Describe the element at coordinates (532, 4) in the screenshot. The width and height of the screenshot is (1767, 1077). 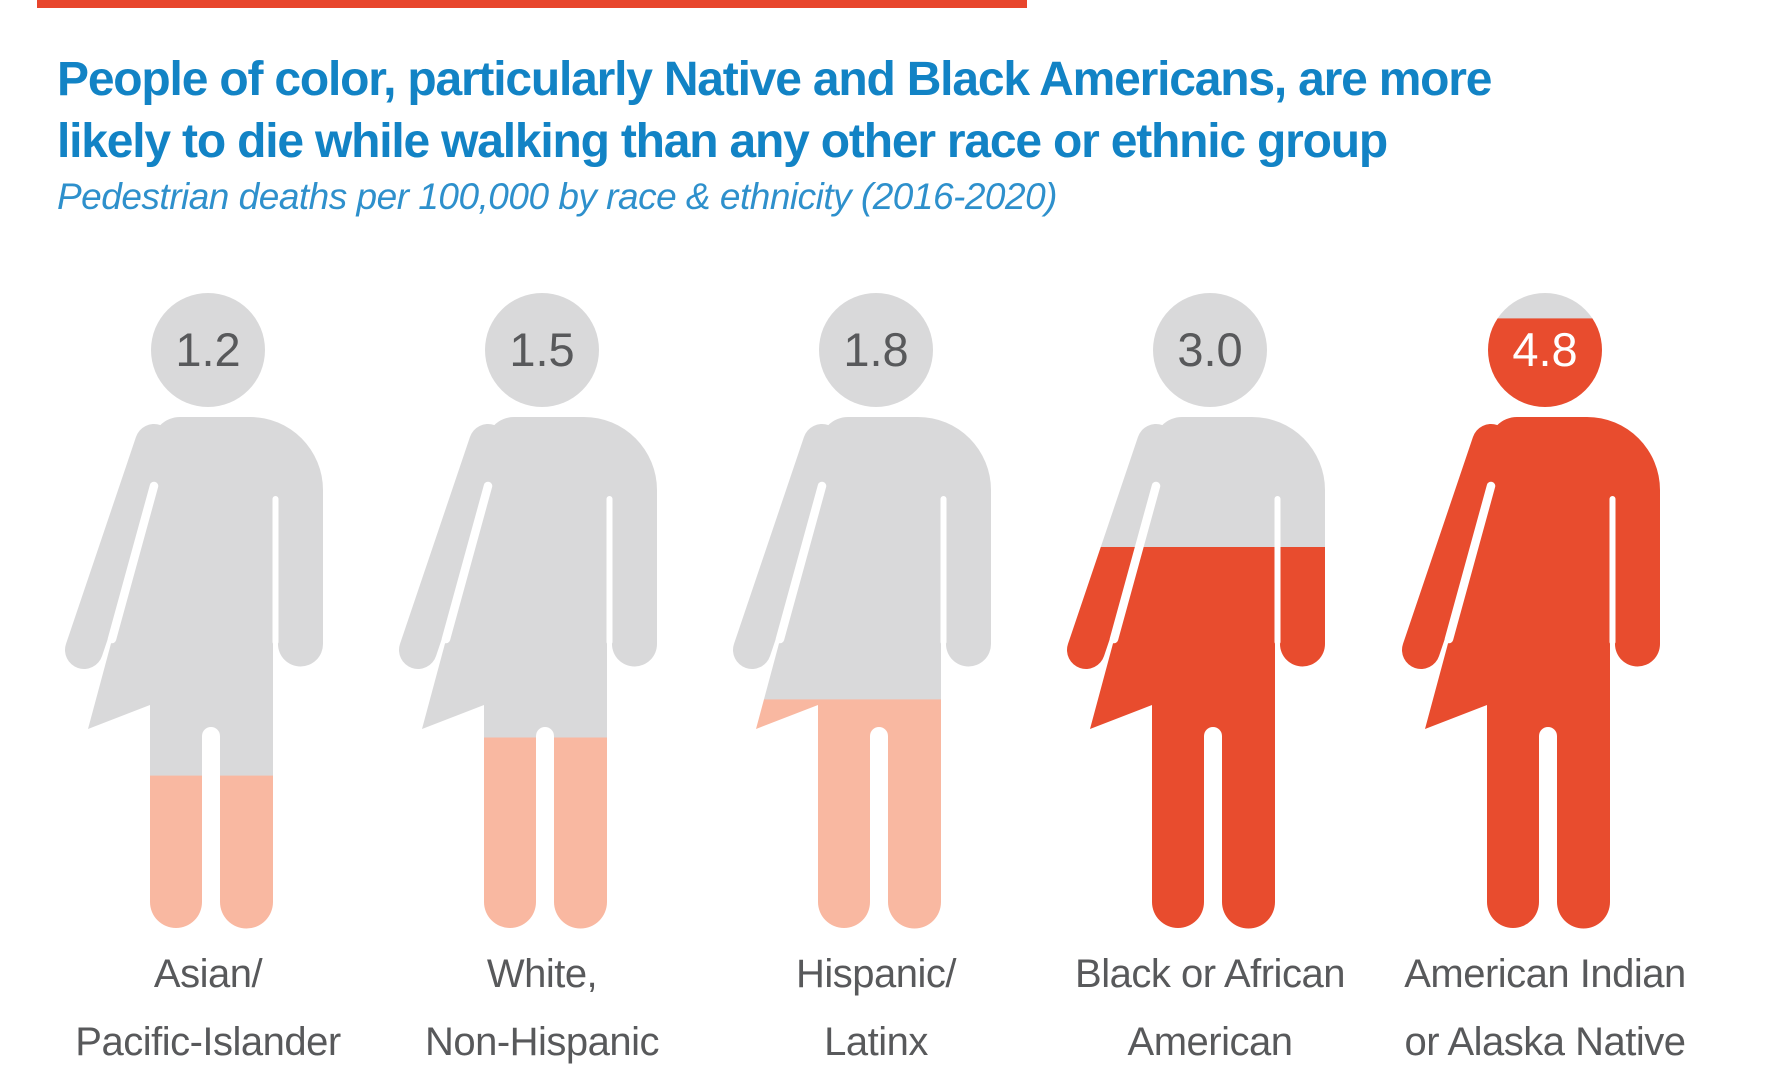
I see `accent-bar` at that location.